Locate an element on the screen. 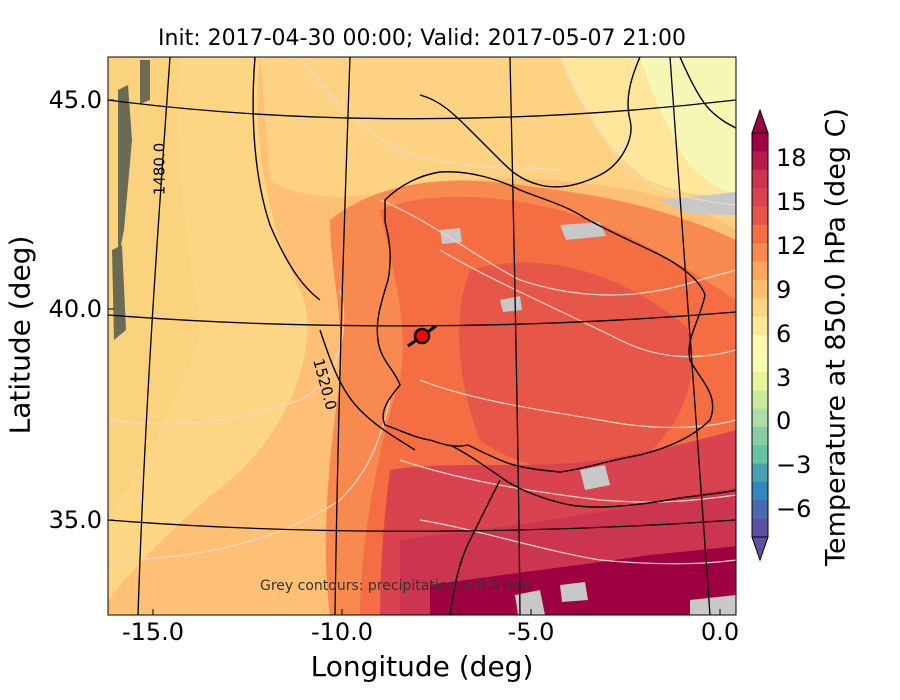 The width and height of the screenshot is (900, 700). x-tick-minus10: -10.0 is located at coordinates (342, 632).